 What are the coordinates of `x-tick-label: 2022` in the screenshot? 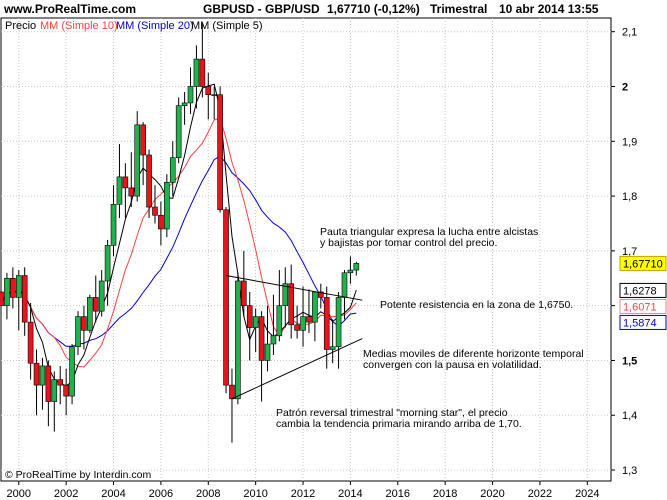 It's located at (540, 494).